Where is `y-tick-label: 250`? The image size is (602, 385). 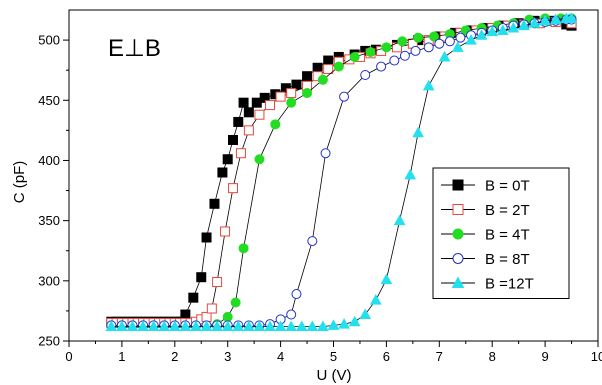
y-tick-label: 250 is located at coordinates (49, 341).